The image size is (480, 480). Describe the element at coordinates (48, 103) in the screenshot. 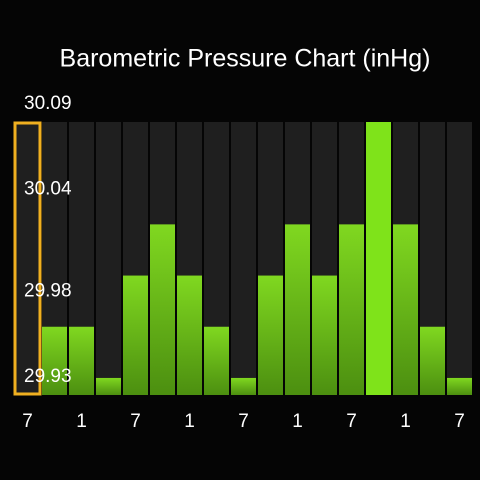

I see `y-tick-label: 30.09` at that location.